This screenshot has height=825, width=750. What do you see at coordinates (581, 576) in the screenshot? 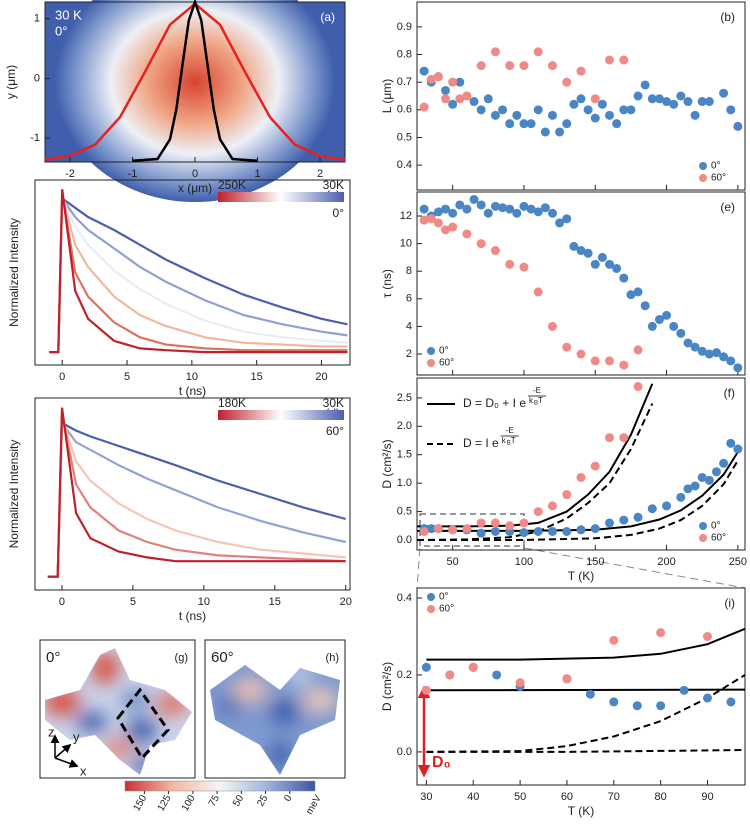
I see `x-axis-title: T (K)` at bounding box center [581, 576].